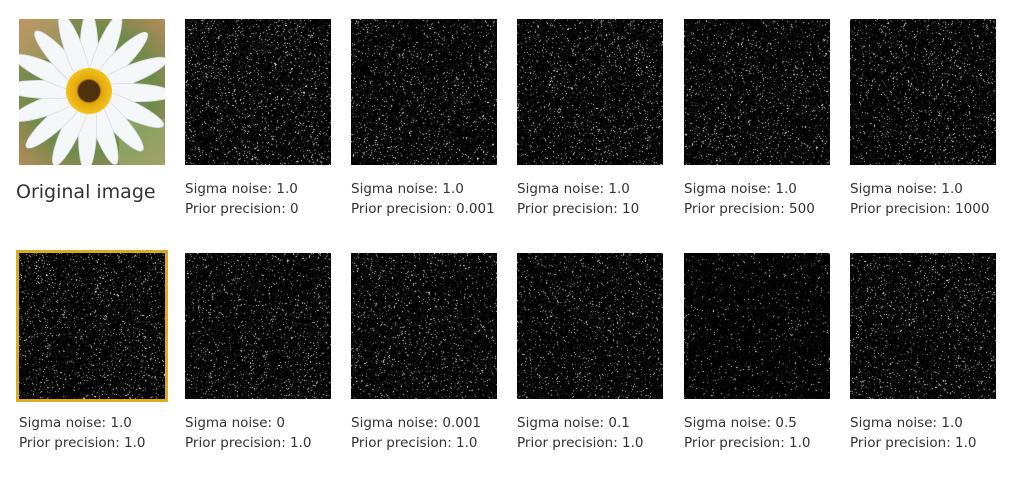 This screenshot has height=478, width=1028. What do you see at coordinates (242, 199) in the screenshot?
I see `caption-row1-1: Sigma noise: 1.0 Prior precision: 0` at bounding box center [242, 199].